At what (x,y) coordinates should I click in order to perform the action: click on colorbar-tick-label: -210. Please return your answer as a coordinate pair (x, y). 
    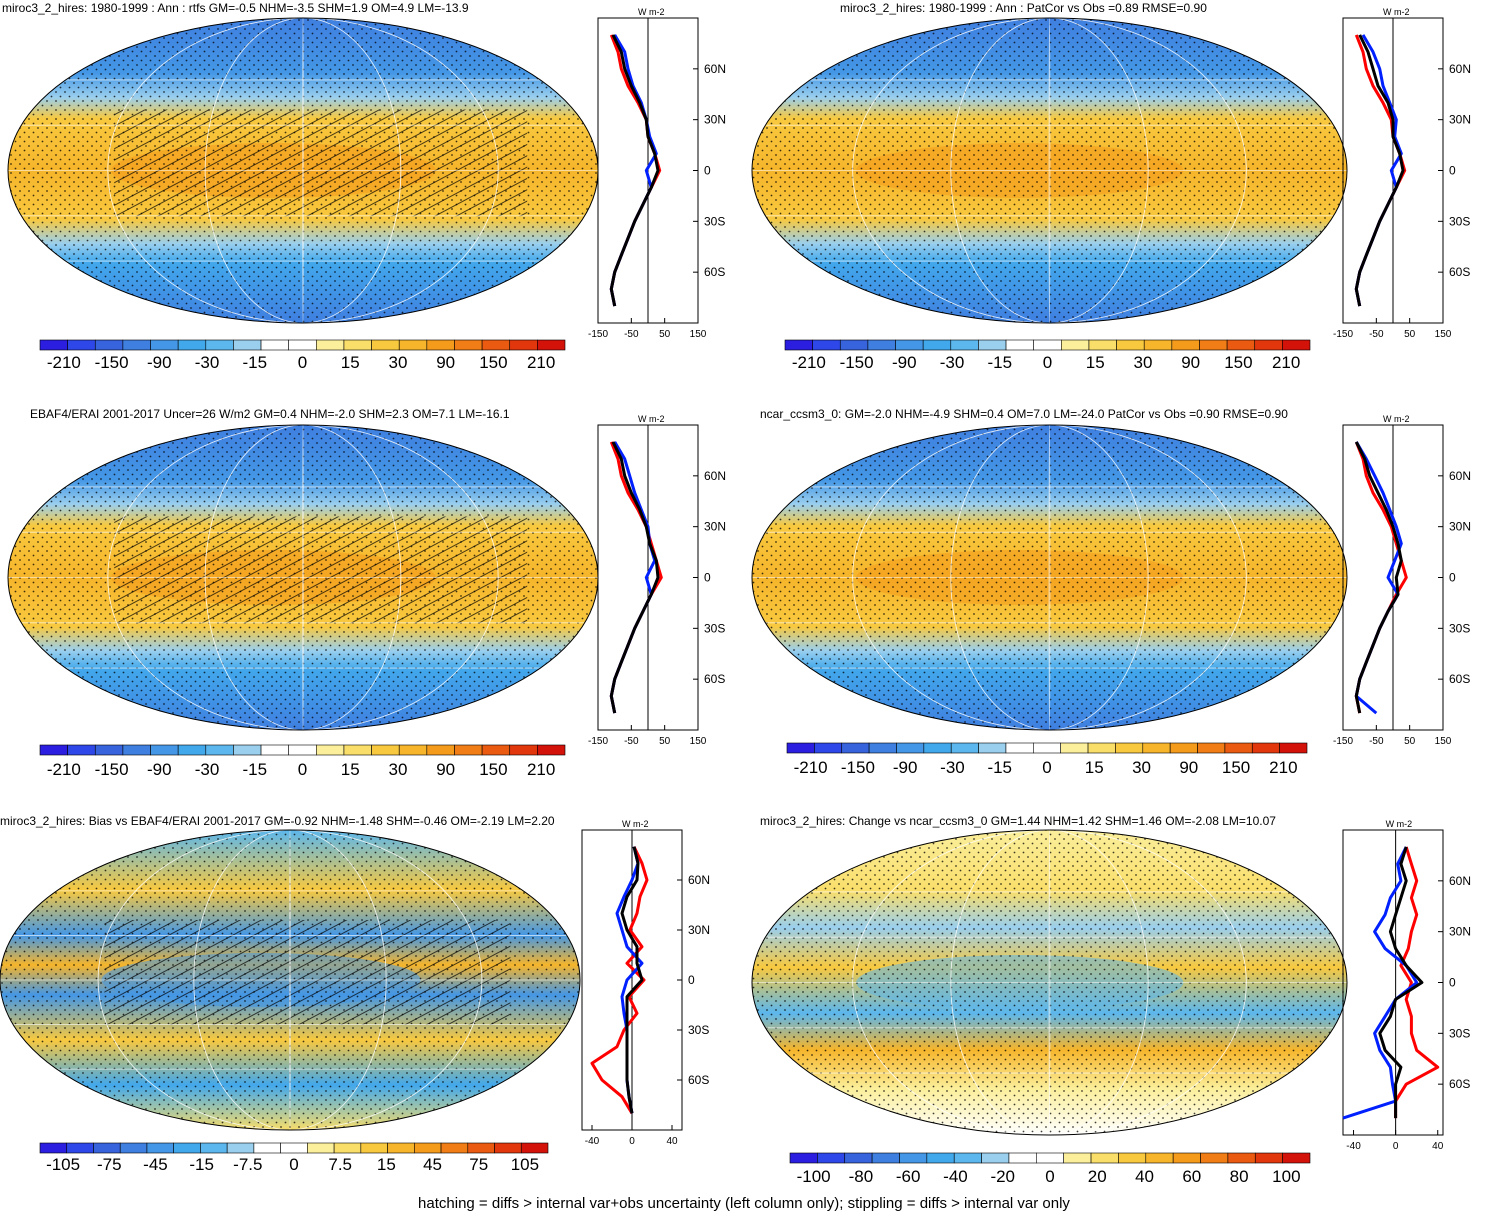
    Looking at the image, I should click on (809, 362).